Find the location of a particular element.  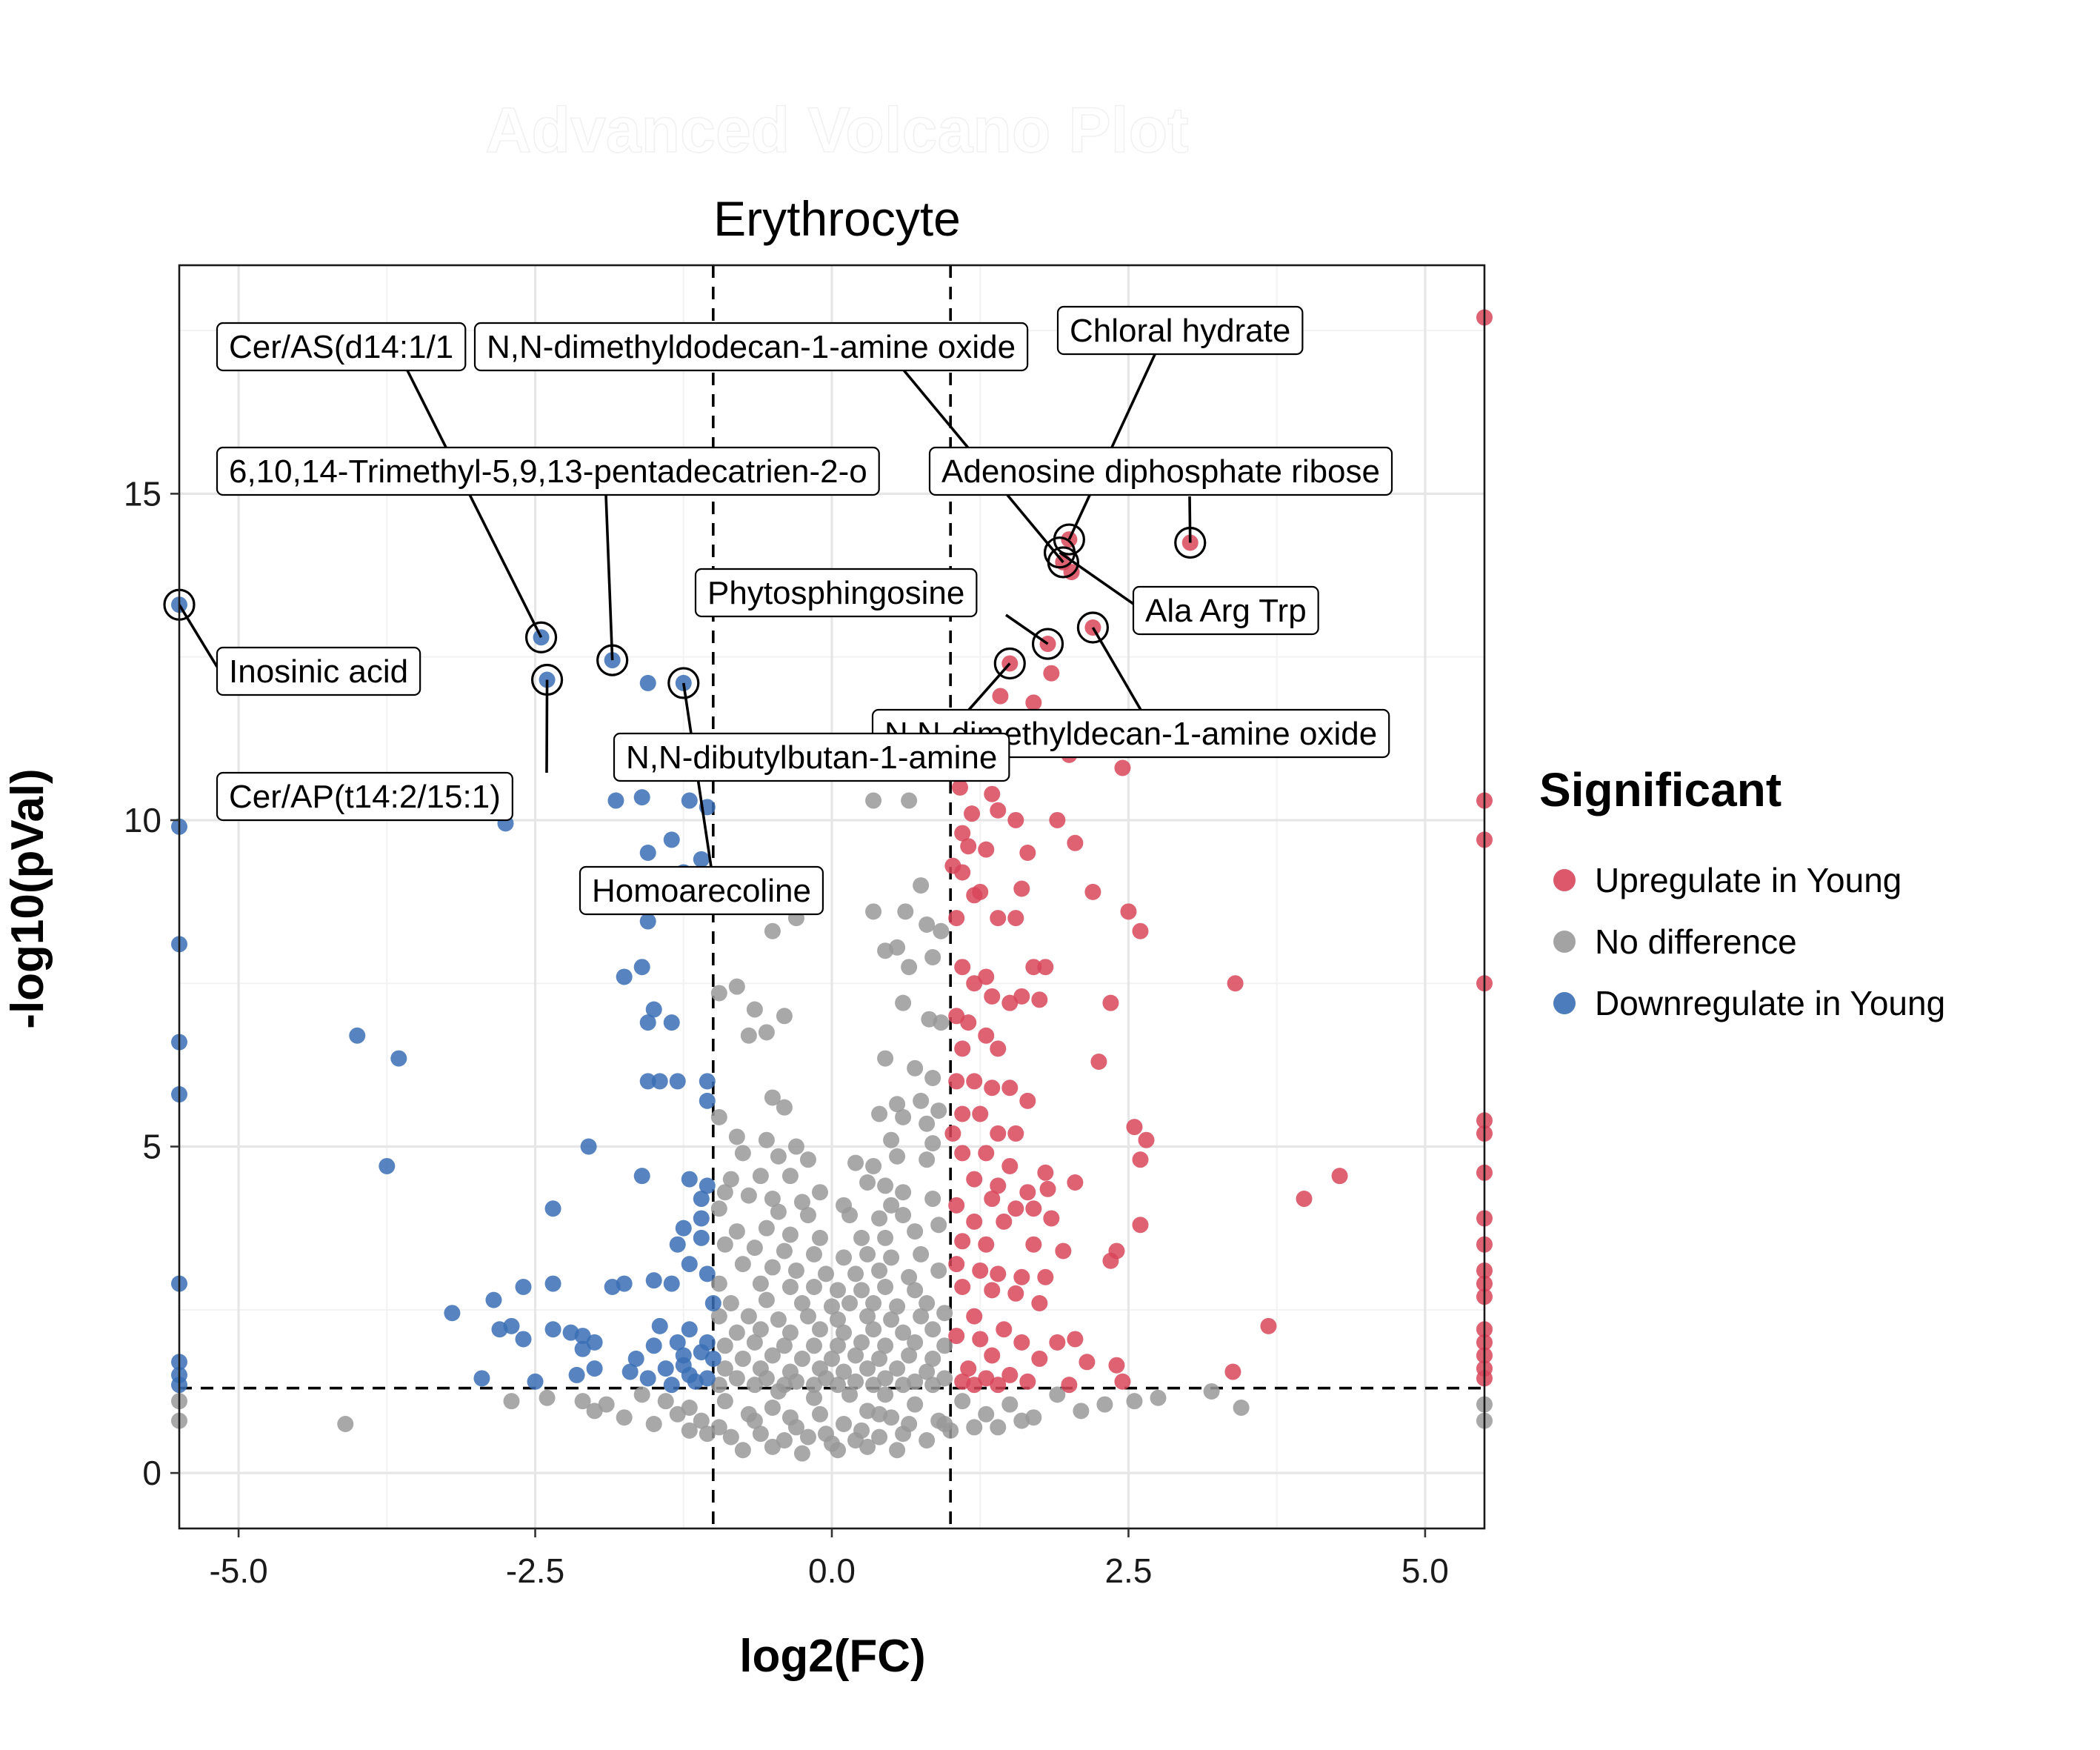

legend-label: No difference is located at coordinates (1696, 941).